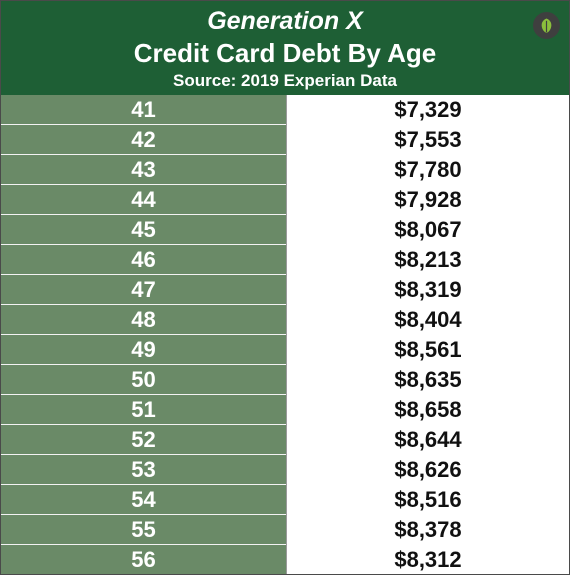 The image size is (570, 575). What do you see at coordinates (143, 290) in the screenshot?
I see `age-cell: 47` at bounding box center [143, 290].